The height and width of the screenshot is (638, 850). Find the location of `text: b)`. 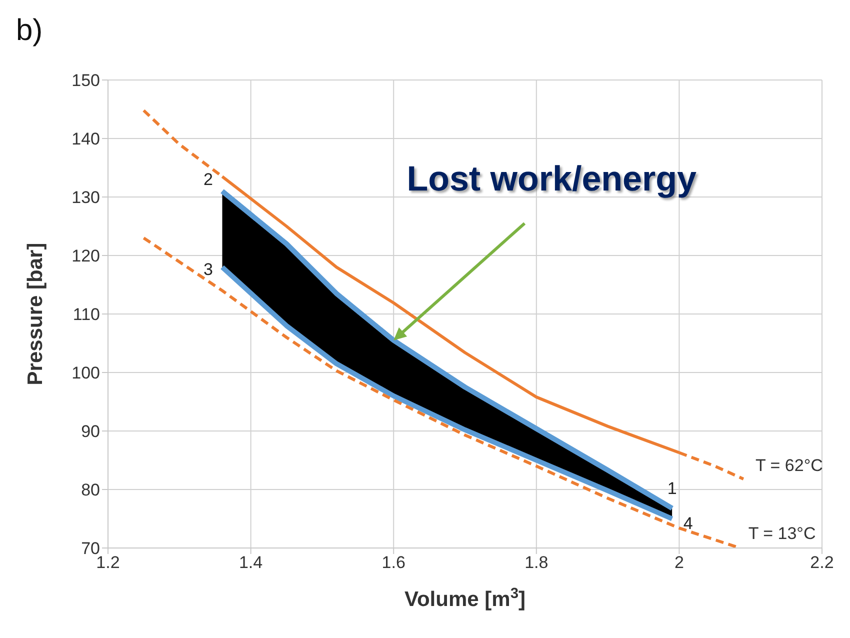

text: b) is located at coordinates (29, 31).